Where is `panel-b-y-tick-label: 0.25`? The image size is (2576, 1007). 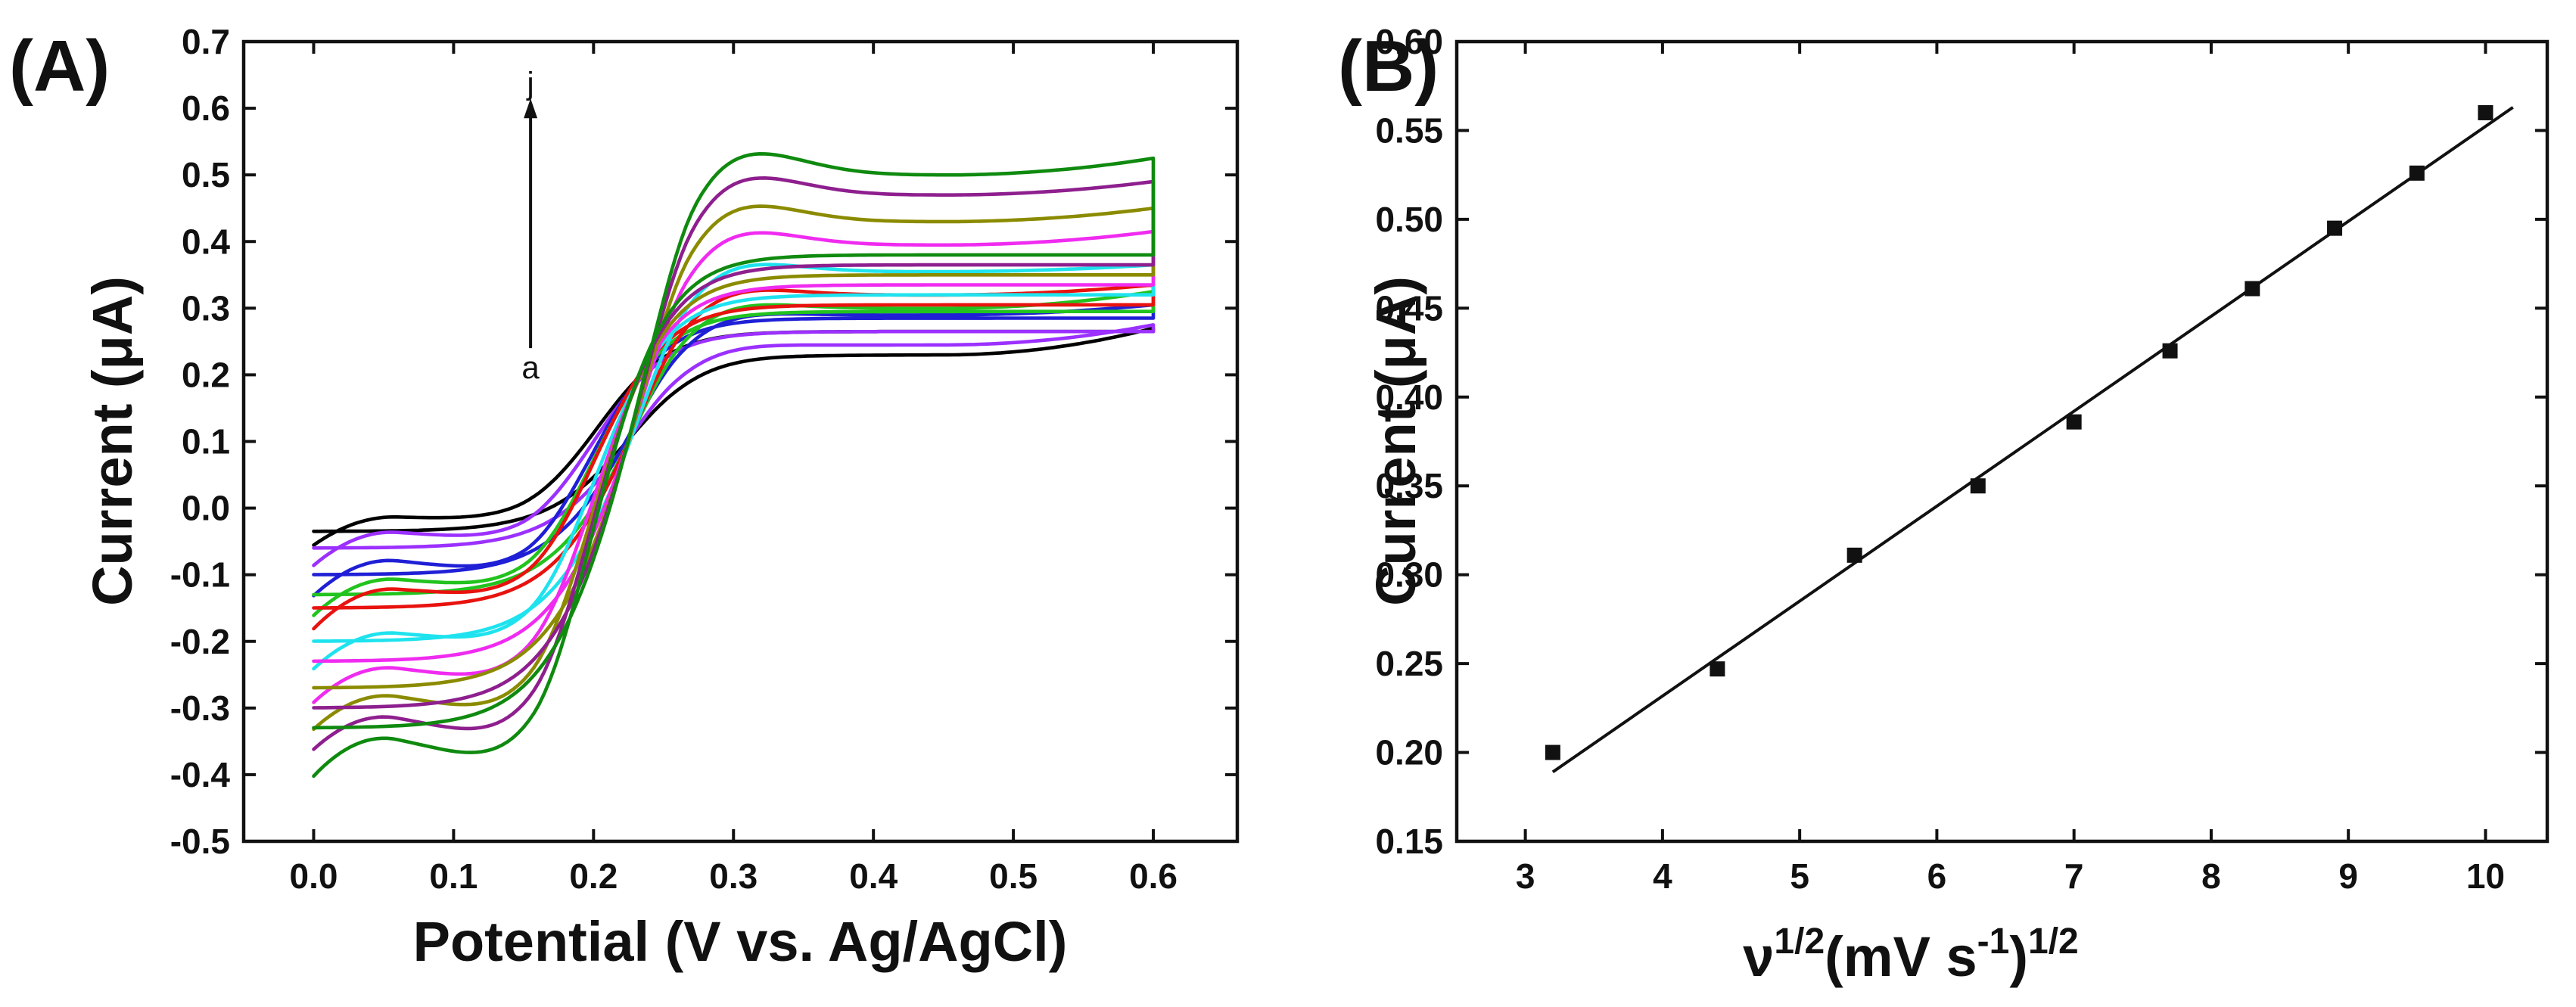 panel-b-y-tick-label: 0.25 is located at coordinates (1409, 663).